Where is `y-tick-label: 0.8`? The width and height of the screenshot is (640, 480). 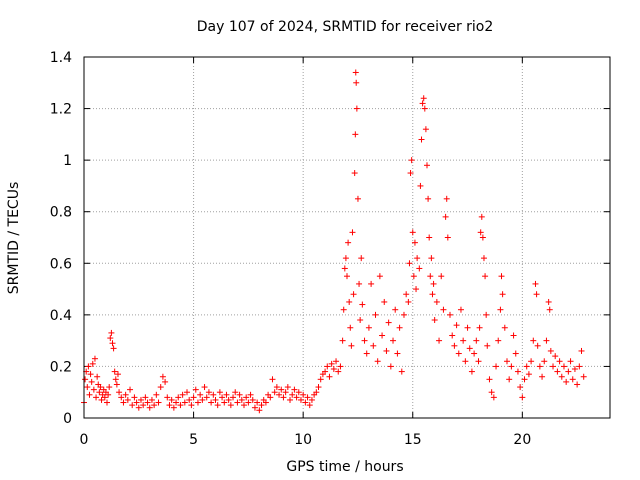 y-tick-label: 0.8 is located at coordinates (61, 213).